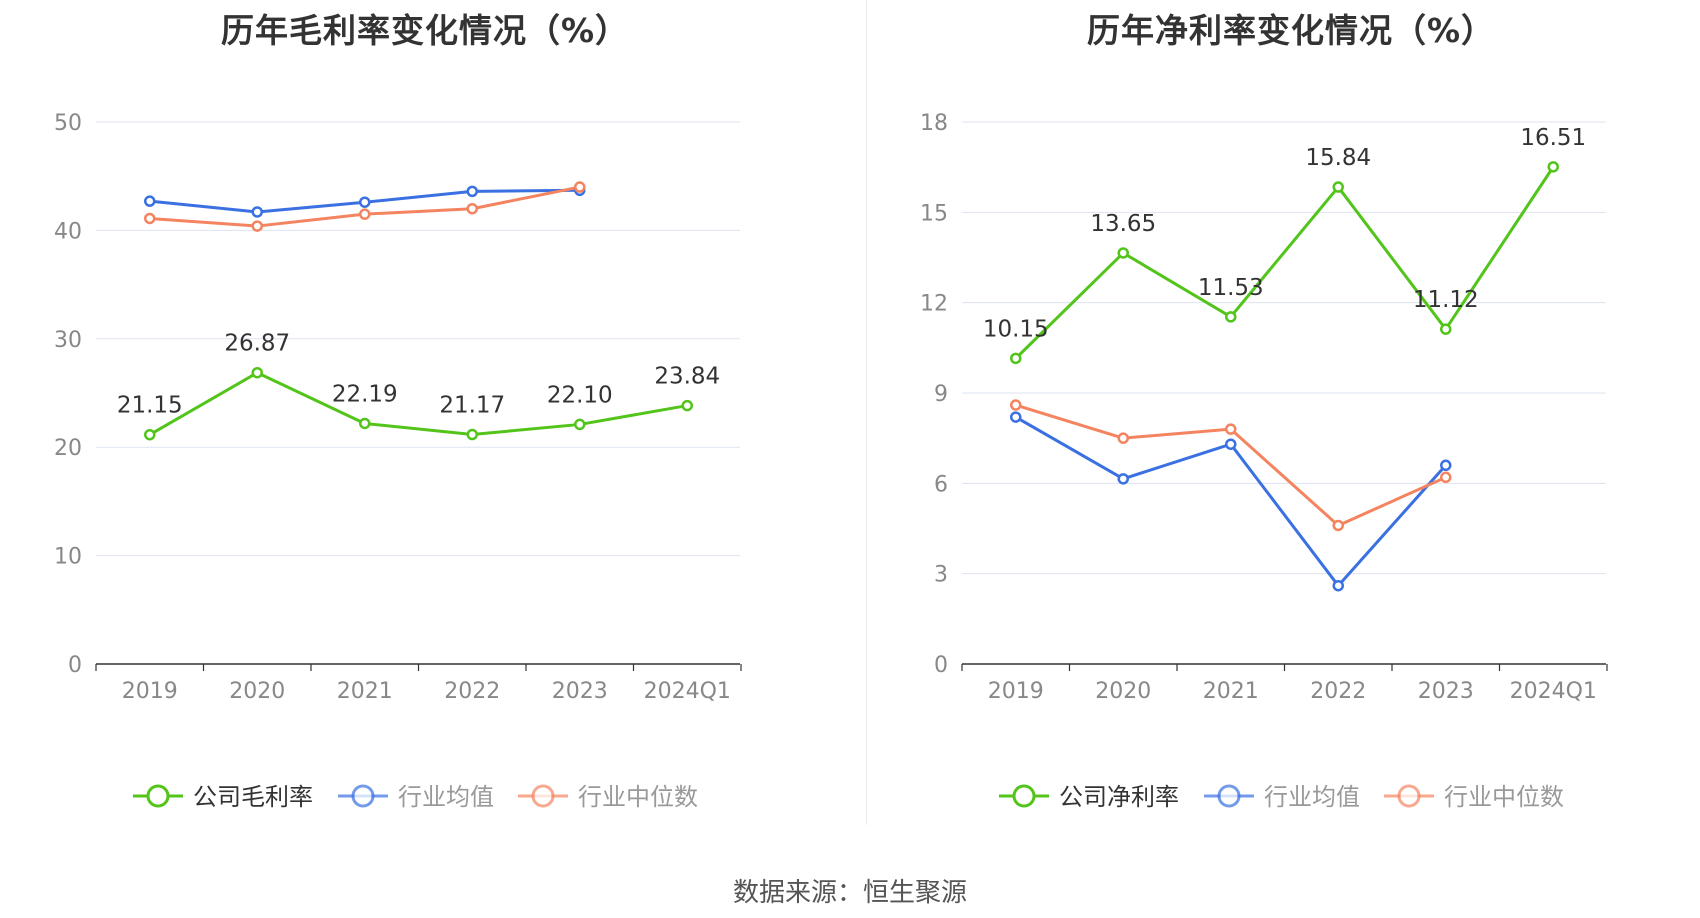  Describe the element at coordinates (1016, 329) in the screenshot. I see `data-label: 10.15` at that location.